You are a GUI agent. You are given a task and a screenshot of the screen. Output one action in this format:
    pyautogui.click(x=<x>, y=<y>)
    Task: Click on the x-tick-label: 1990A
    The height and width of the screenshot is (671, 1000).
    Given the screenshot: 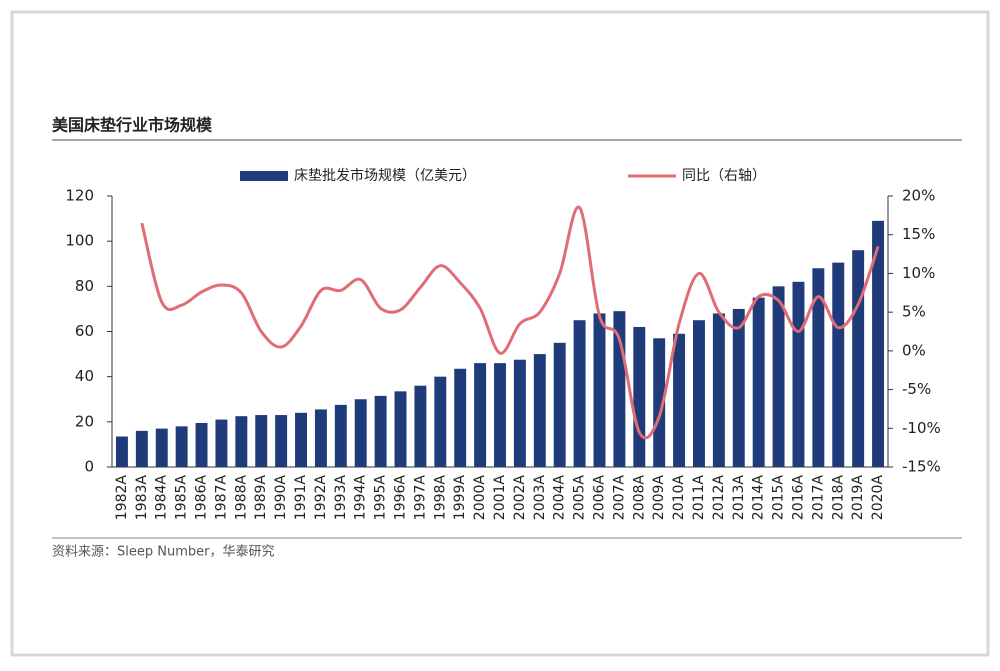 What is the action you would take?
    pyautogui.click(x=281, y=498)
    